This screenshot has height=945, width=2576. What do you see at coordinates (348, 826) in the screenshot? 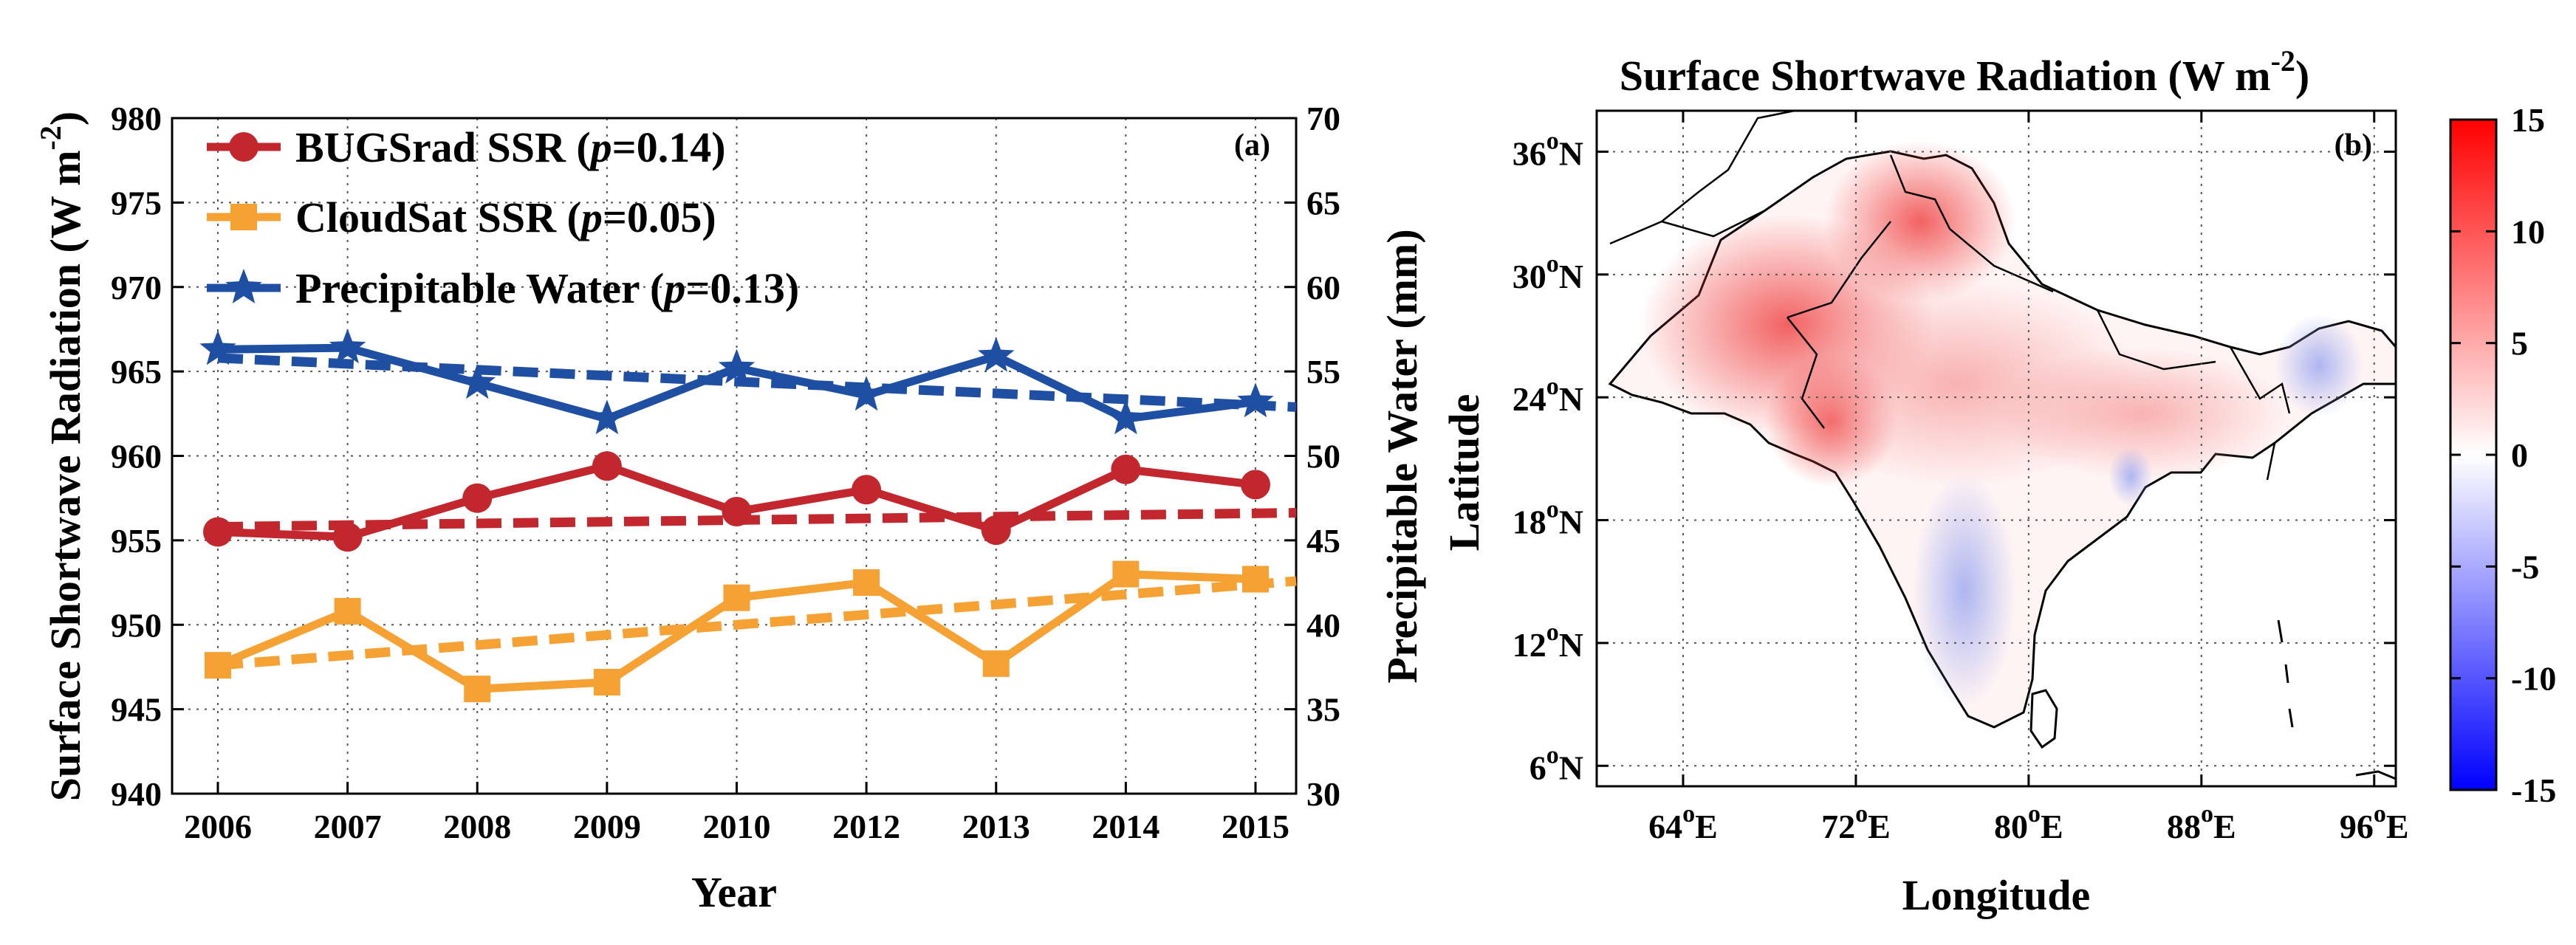
I see `x-tick-label: 2007` at bounding box center [348, 826].